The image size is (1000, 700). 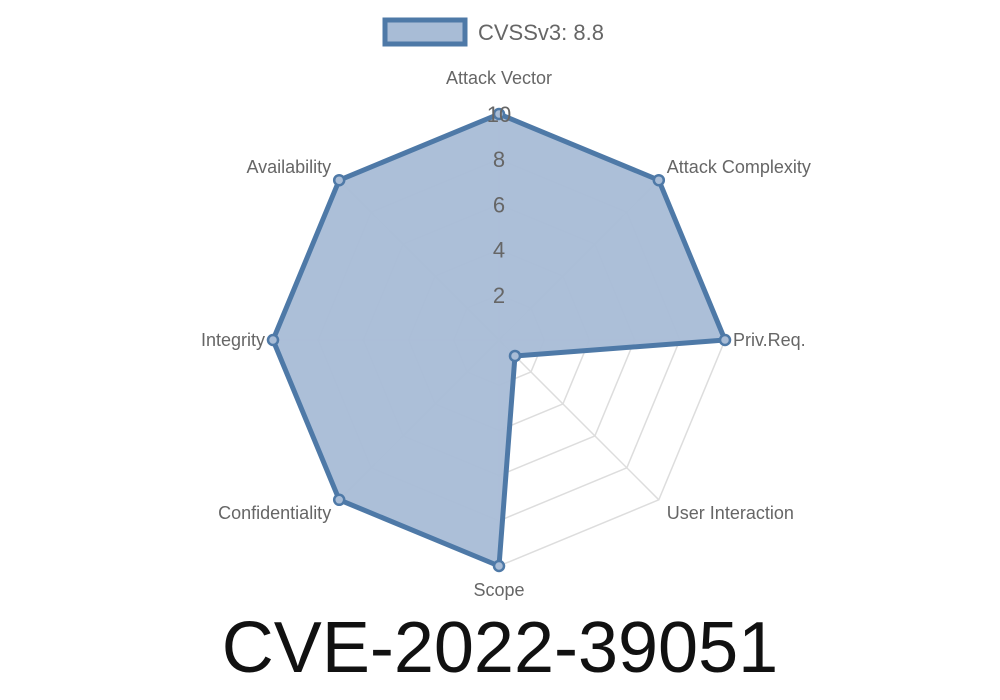 I want to click on axis-label: Integrity, so click(x=233, y=340).